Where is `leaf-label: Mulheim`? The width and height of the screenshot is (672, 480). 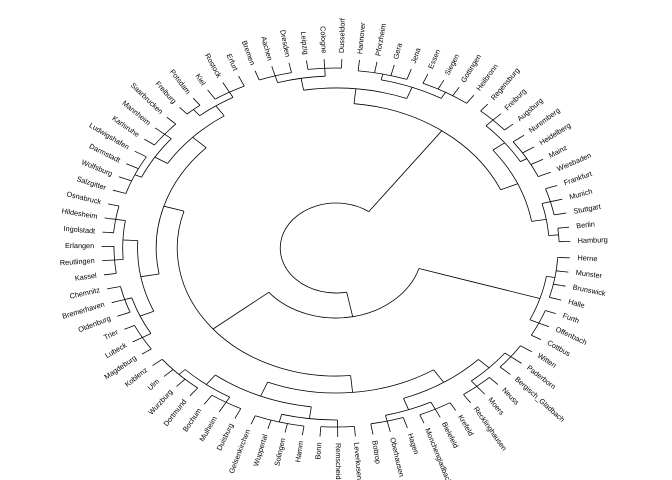
leaf-label: Mulheim is located at coordinates (208, 429).